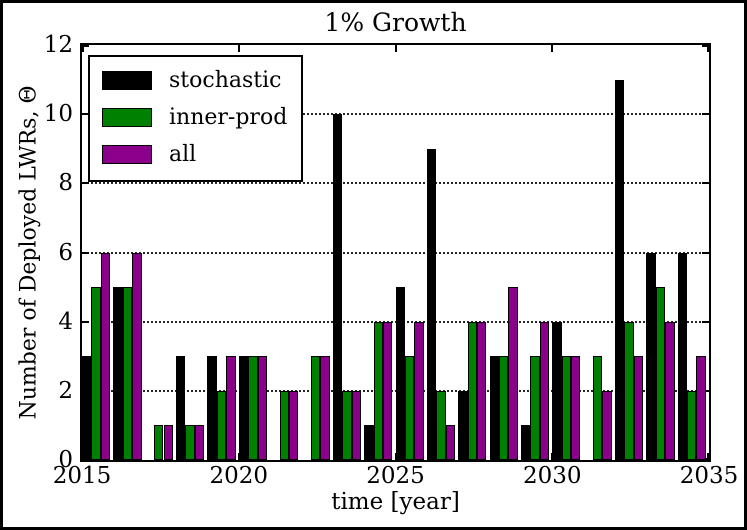  What do you see at coordinates (159, 442) in the screenshot?
I see `bar-inner-prod-2017` at bounding box center [159, 442].